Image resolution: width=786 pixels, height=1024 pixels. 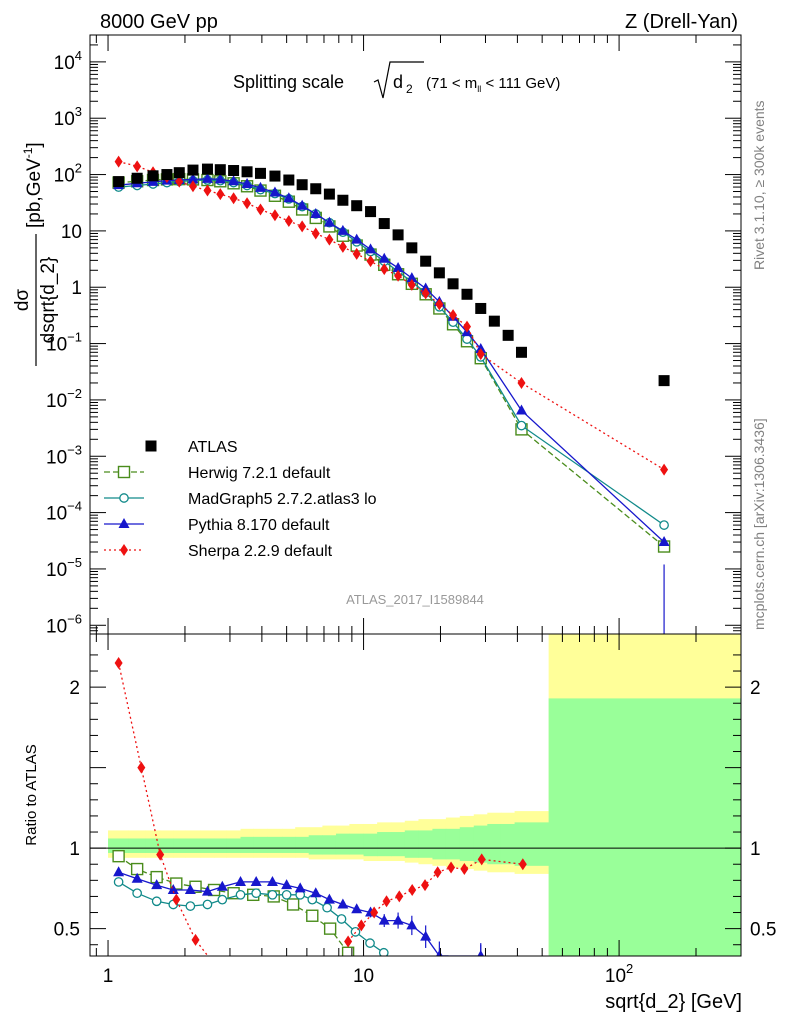 I want to click on madgraph5-main-point, so click(x=521, y=425).